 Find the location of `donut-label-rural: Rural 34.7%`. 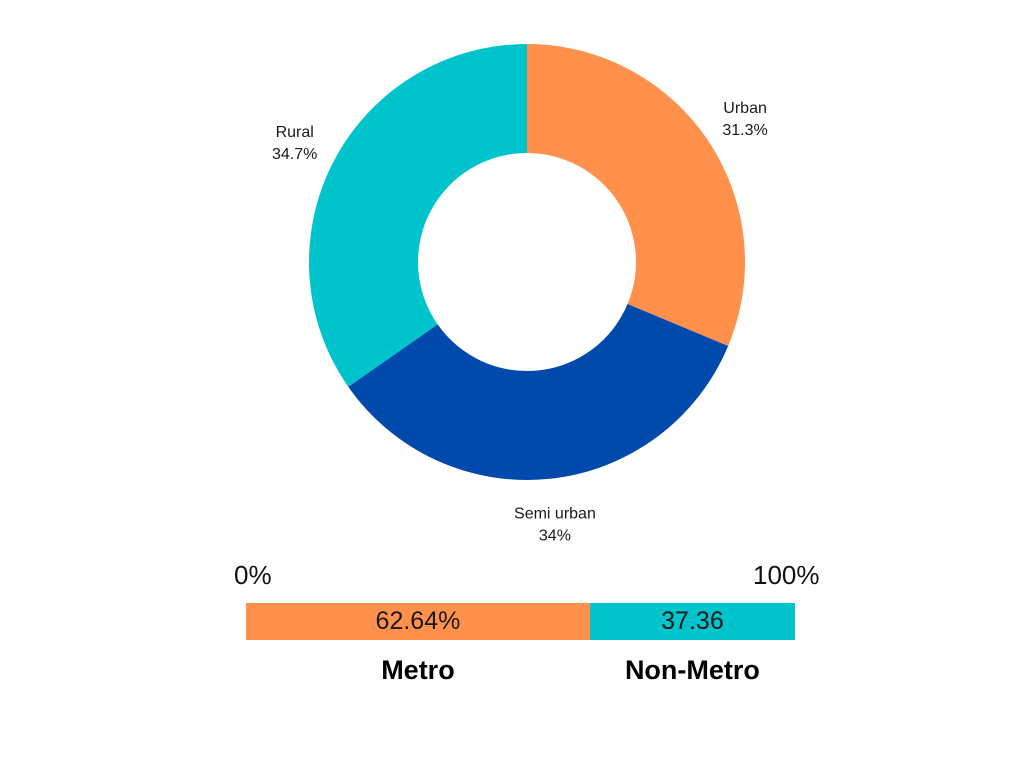

donut-label-rural: Rural 34.7% is located at coordinates (294, 143).